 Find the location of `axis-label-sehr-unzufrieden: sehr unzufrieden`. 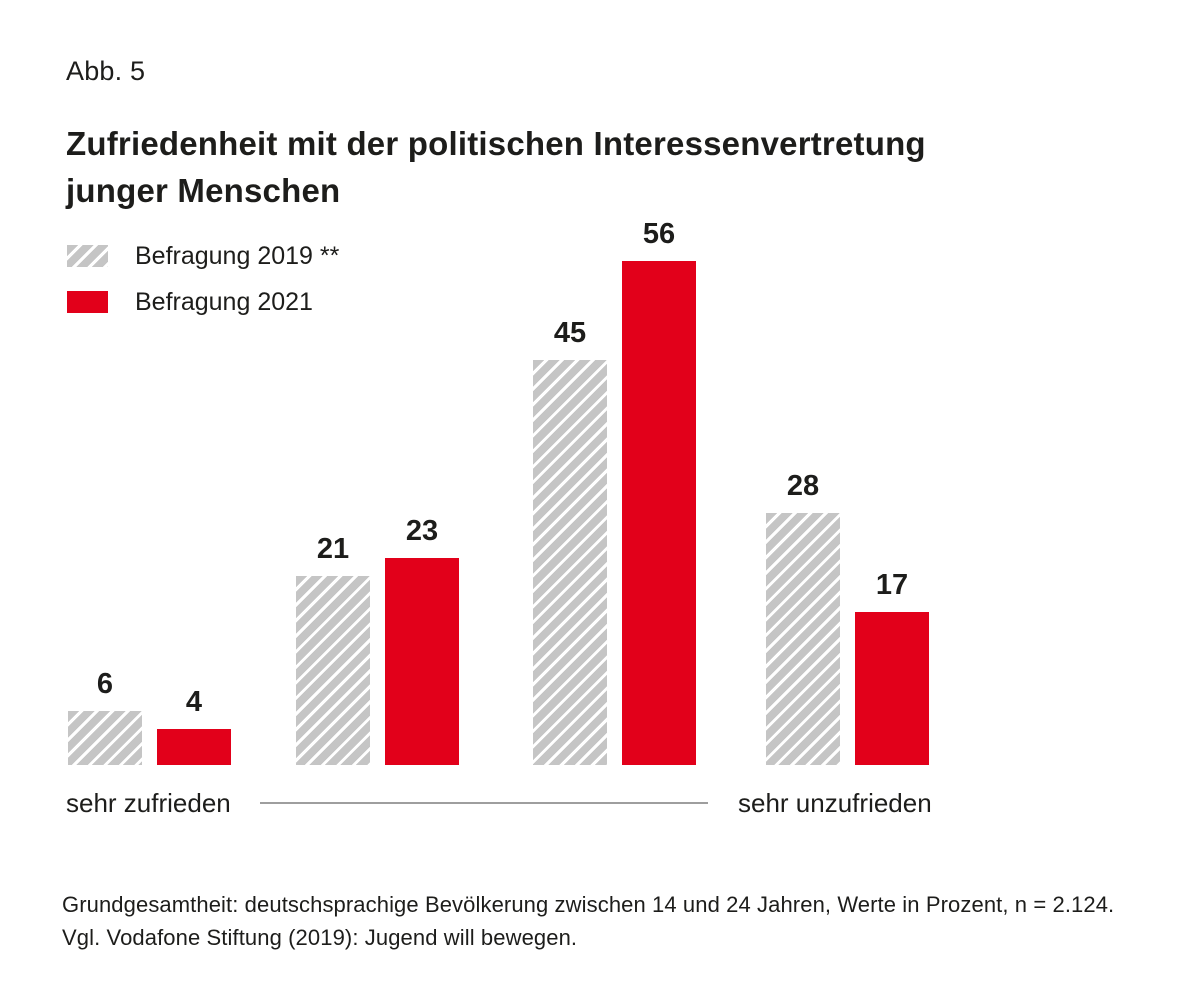

axis-label-sehr-unzufrieden: sehr unzufrieden is located at coordinates (835, 803).